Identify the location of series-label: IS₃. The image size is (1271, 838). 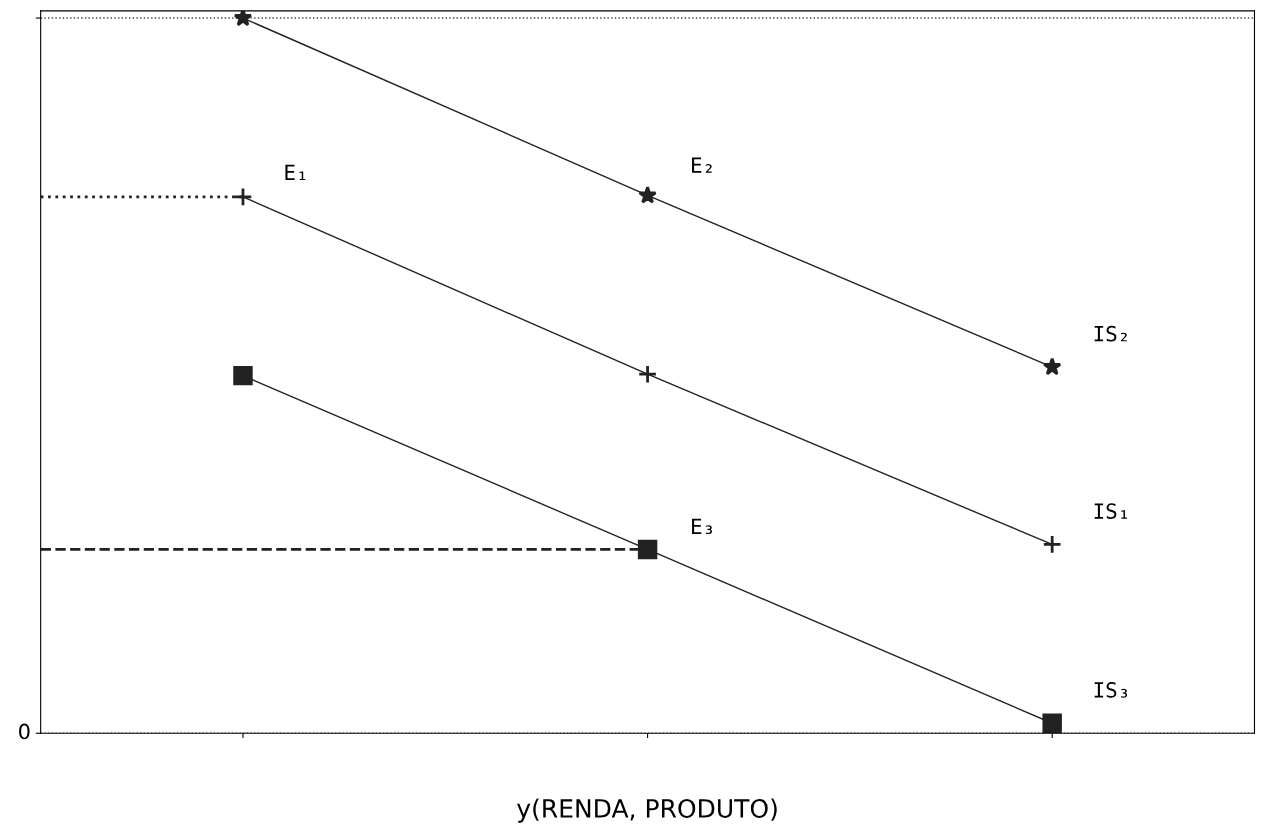
(1111, 689).